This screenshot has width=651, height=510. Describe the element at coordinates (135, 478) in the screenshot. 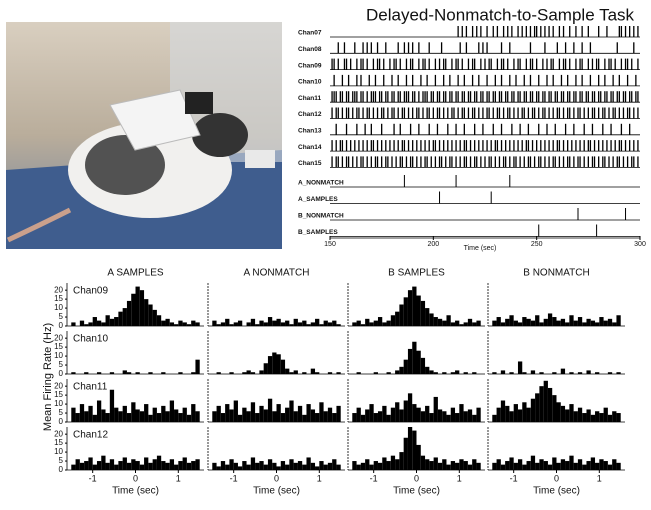

I see `x-tick-label: 0` at that location.